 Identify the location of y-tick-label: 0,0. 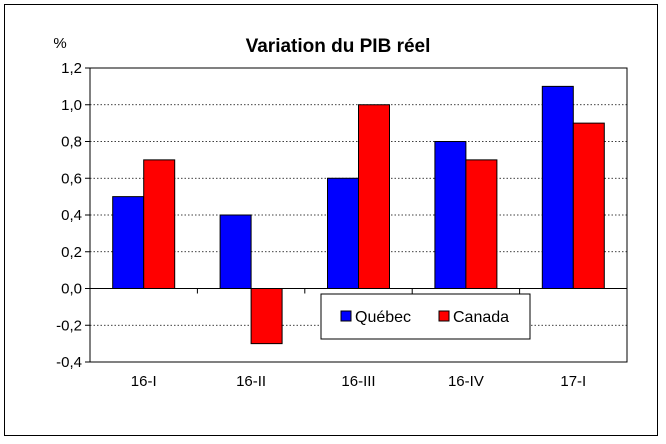
(71, 289).